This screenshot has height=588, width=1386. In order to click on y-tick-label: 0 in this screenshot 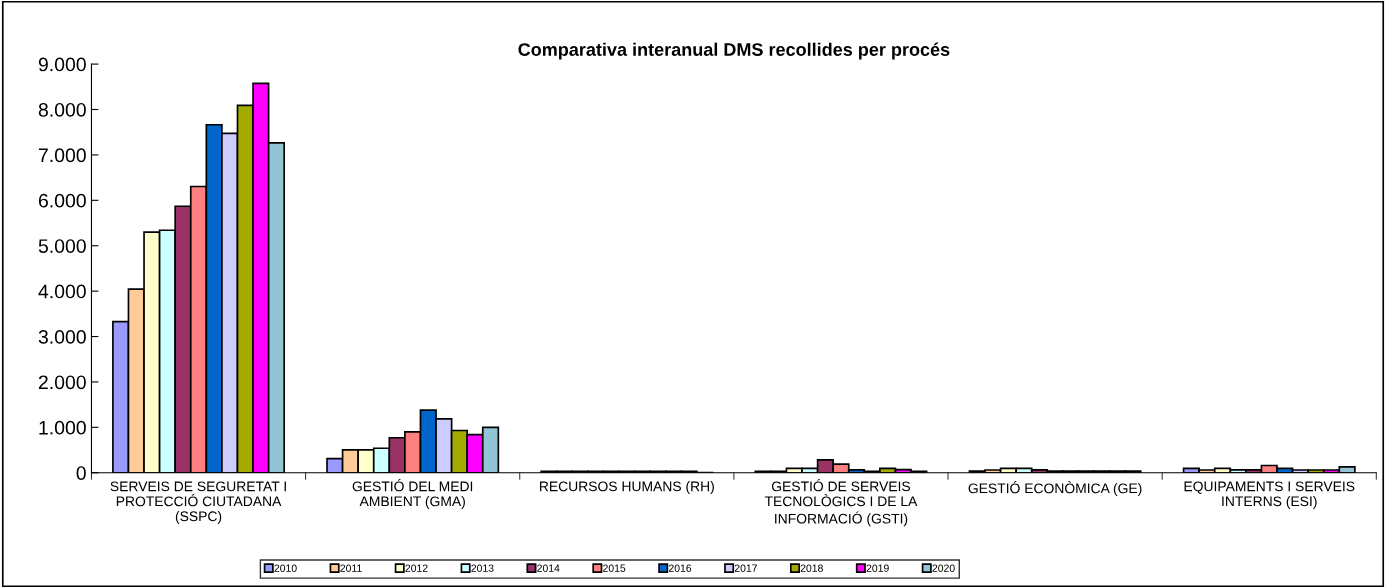, I will do `click(81, 473)`.